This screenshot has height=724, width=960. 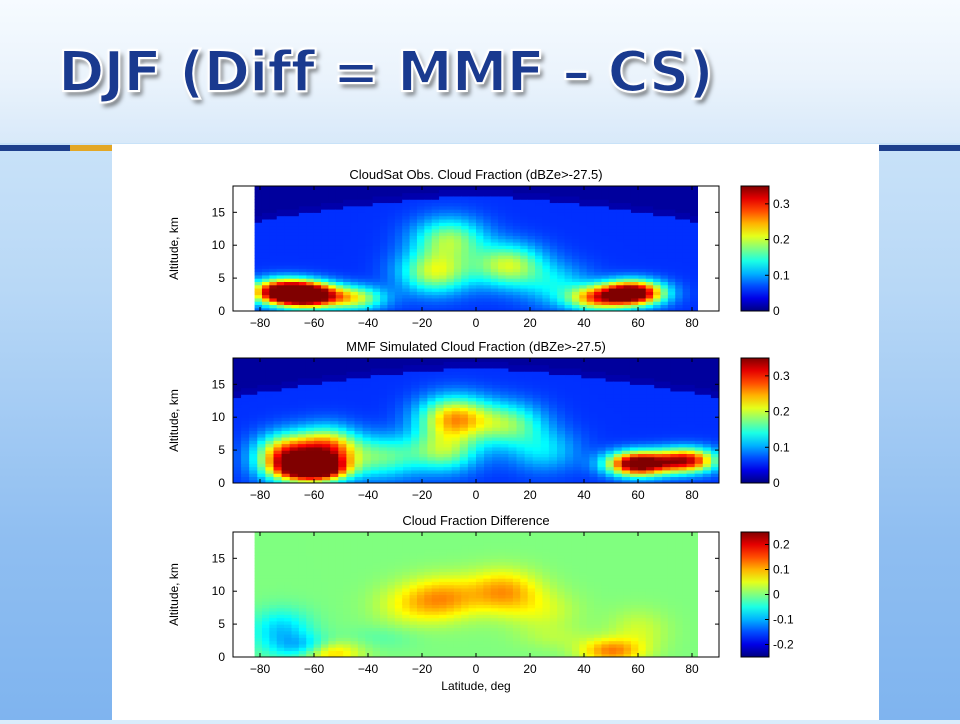 I want to click on colorbar, so click(x=755, y=420).